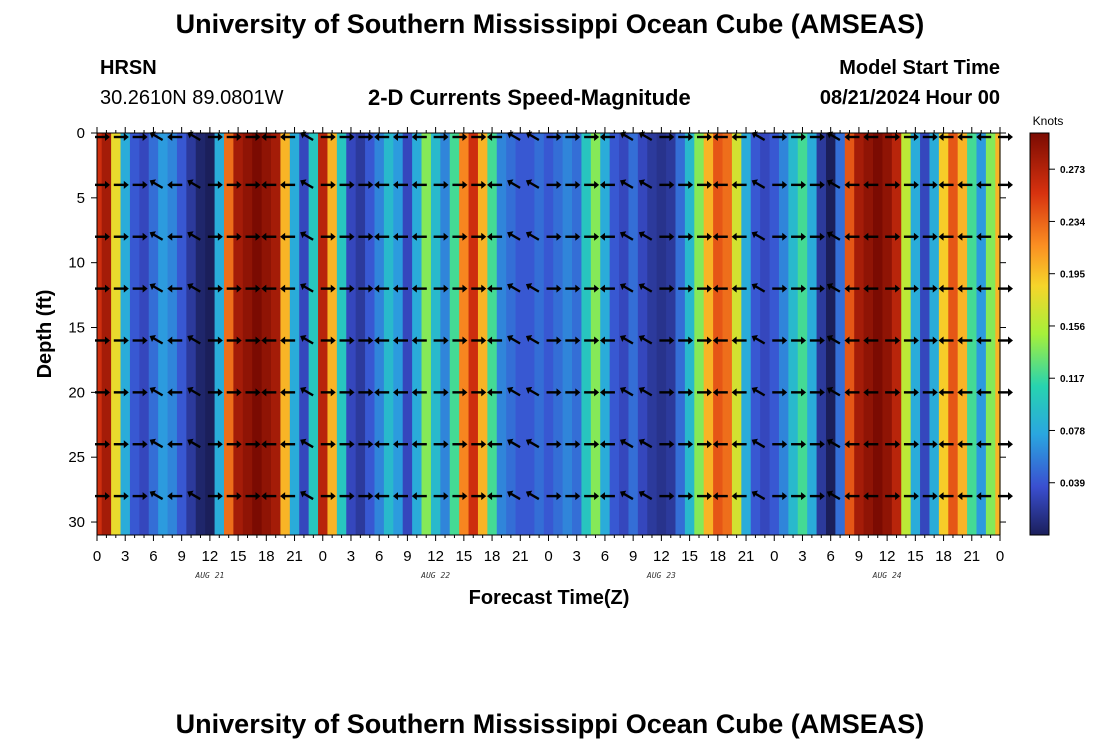 This screenshot has width=1100, height=750. Describe the element at coordinates (351, 556) in the screenshot. I see `x-tick-label: 3` at that location.